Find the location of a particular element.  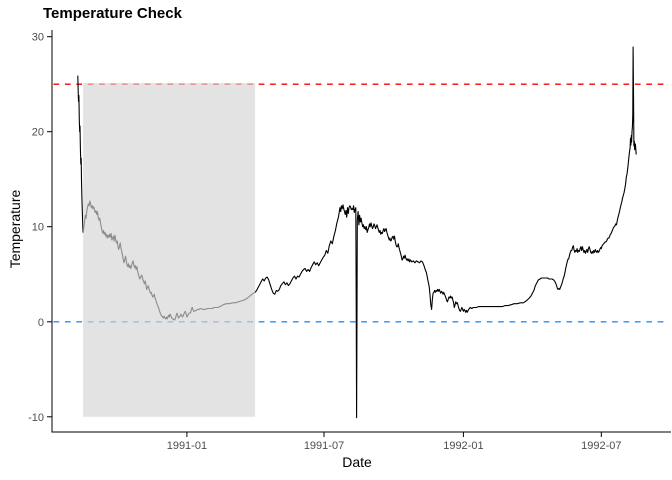

y-tick-label: 30 is located at coordinates (38, 38).